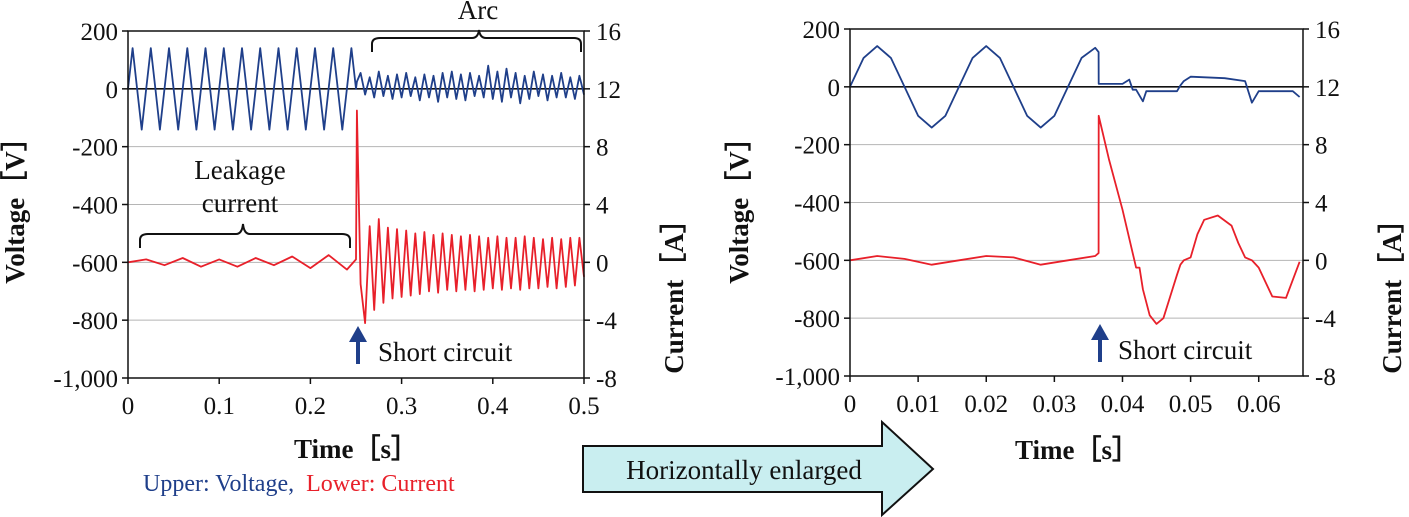 This screenshot has width=1409, height=517. I want to click on caption-lower: Lower: Current, so click(380, 484).